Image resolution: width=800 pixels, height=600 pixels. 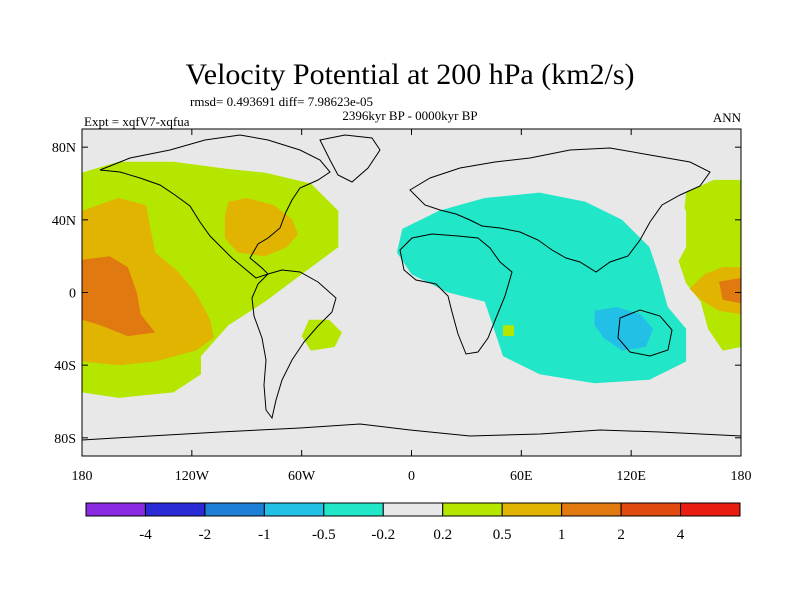 What do you see at coordinates (64, 221) in the screenshot?
I see `y-tick-label-1: 40N` at bounding box center [64, 221].